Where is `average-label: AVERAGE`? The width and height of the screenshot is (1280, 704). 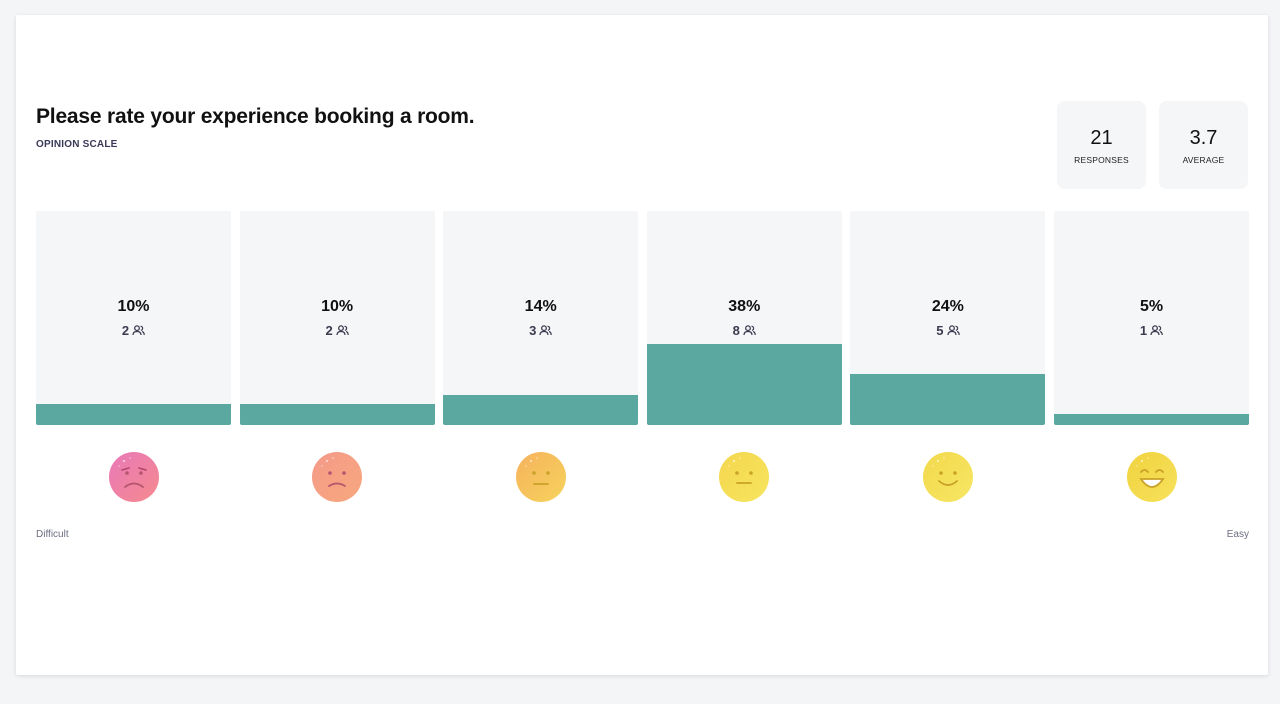
average-label: AVERAGE is located at coordinates (1203, 160).